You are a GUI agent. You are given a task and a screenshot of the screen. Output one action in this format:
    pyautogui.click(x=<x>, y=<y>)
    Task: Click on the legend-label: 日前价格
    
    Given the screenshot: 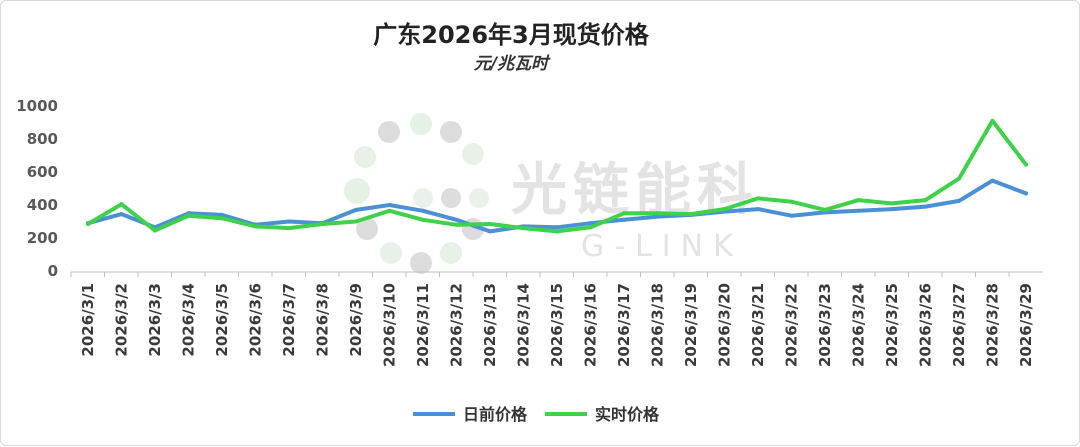 What is the action you would take?
    pyautogui.click(x=495, y=414)
    